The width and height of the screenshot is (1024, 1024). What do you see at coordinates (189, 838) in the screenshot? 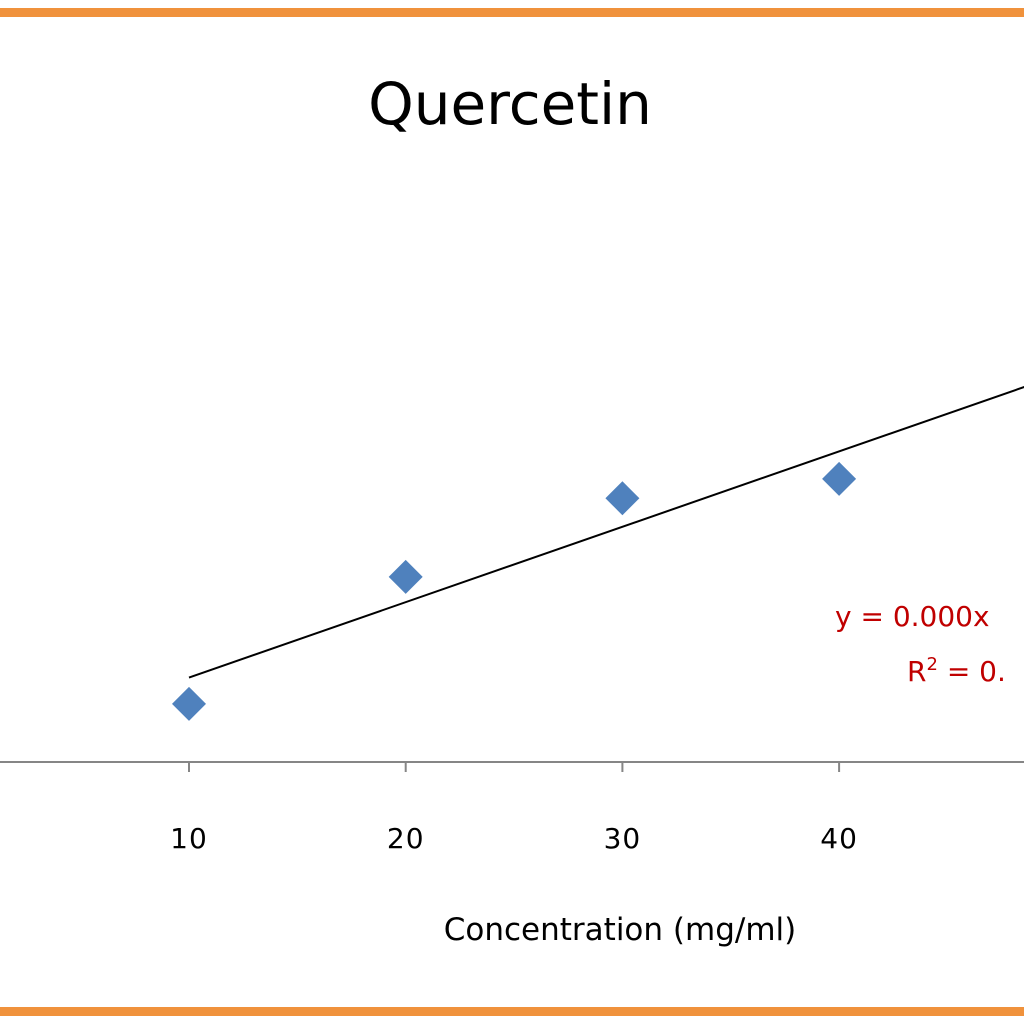
I see `x-tick-label: 10` at bounding box center [189, 838].